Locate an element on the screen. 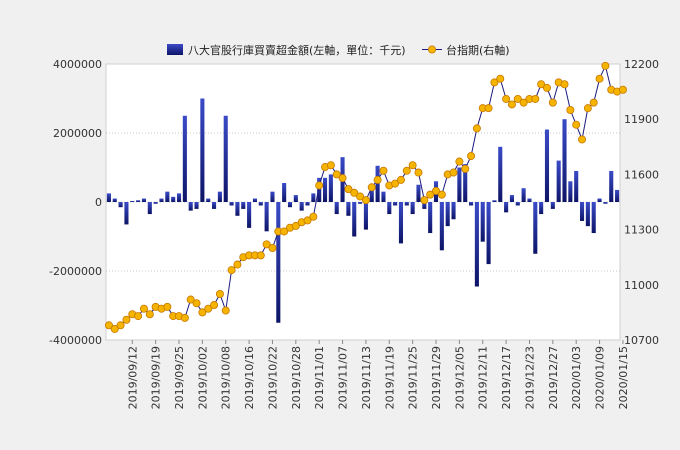  left-axis-tick-label: 2000000 is located at coordinates (77, 133).